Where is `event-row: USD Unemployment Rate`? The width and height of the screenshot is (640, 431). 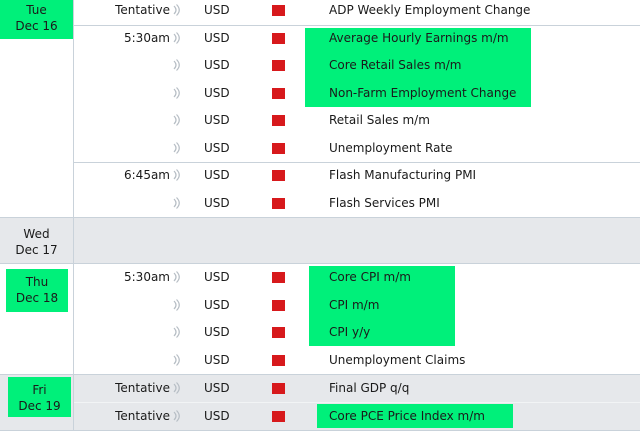 event-row: USD Unemployment Rate is located at coordinates (357, 148).